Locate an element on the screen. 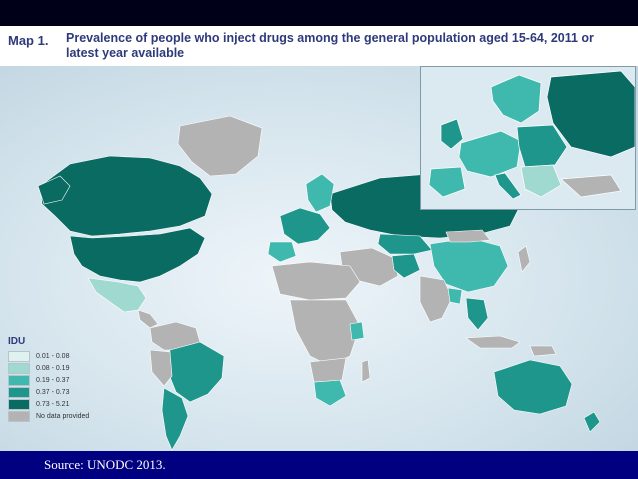 The image size is (638, 479). source-note: Source: UNODC 2013. is located at coordinates (105, 464).